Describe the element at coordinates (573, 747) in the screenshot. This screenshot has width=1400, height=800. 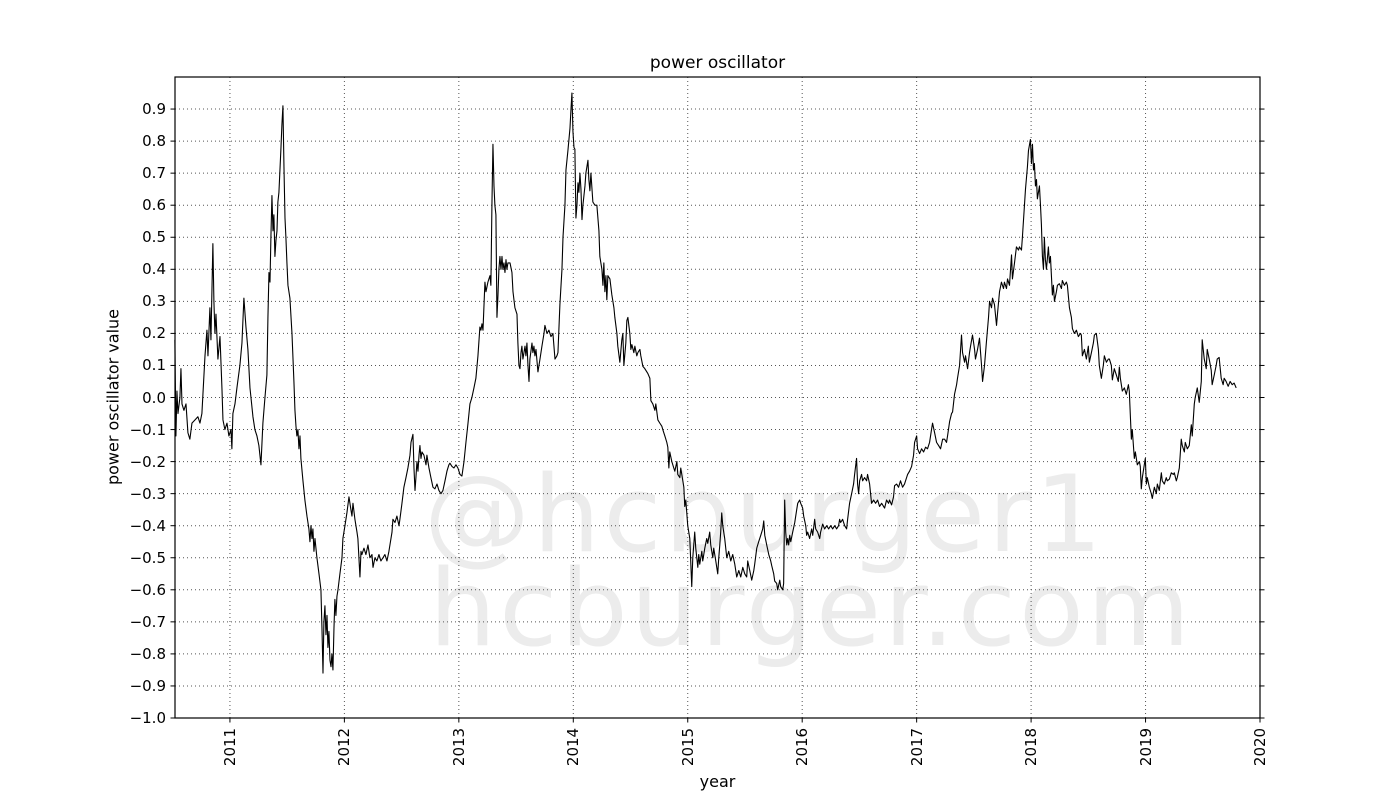
I see `x-tick-label: 2014` at that location.